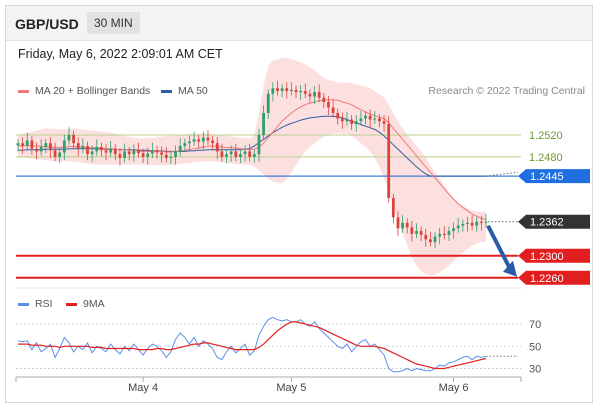 Image resolution: width=596 pixels, height=405 pixels. Describe the element at coordinates (166, 91) in the screenshot. I see `legend-ma50-swatch` at that location.